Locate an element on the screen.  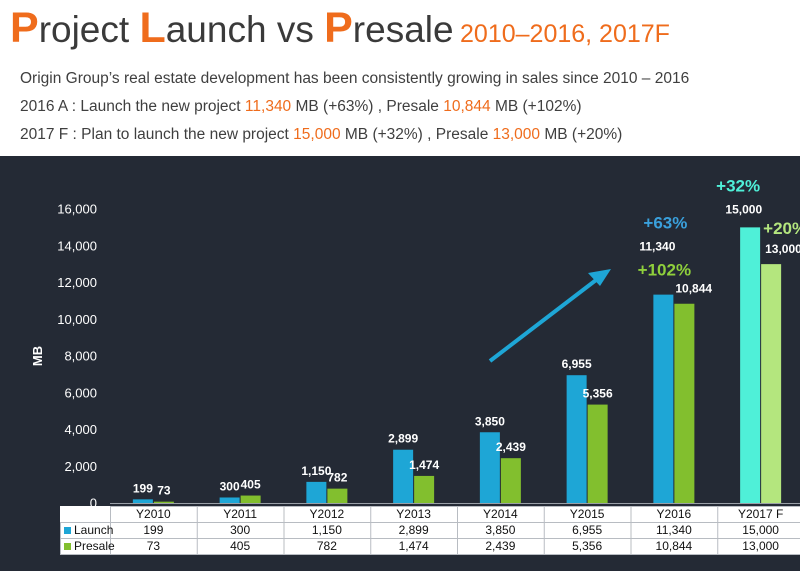
table-cell: 300 is located at coordinates (240, 530).